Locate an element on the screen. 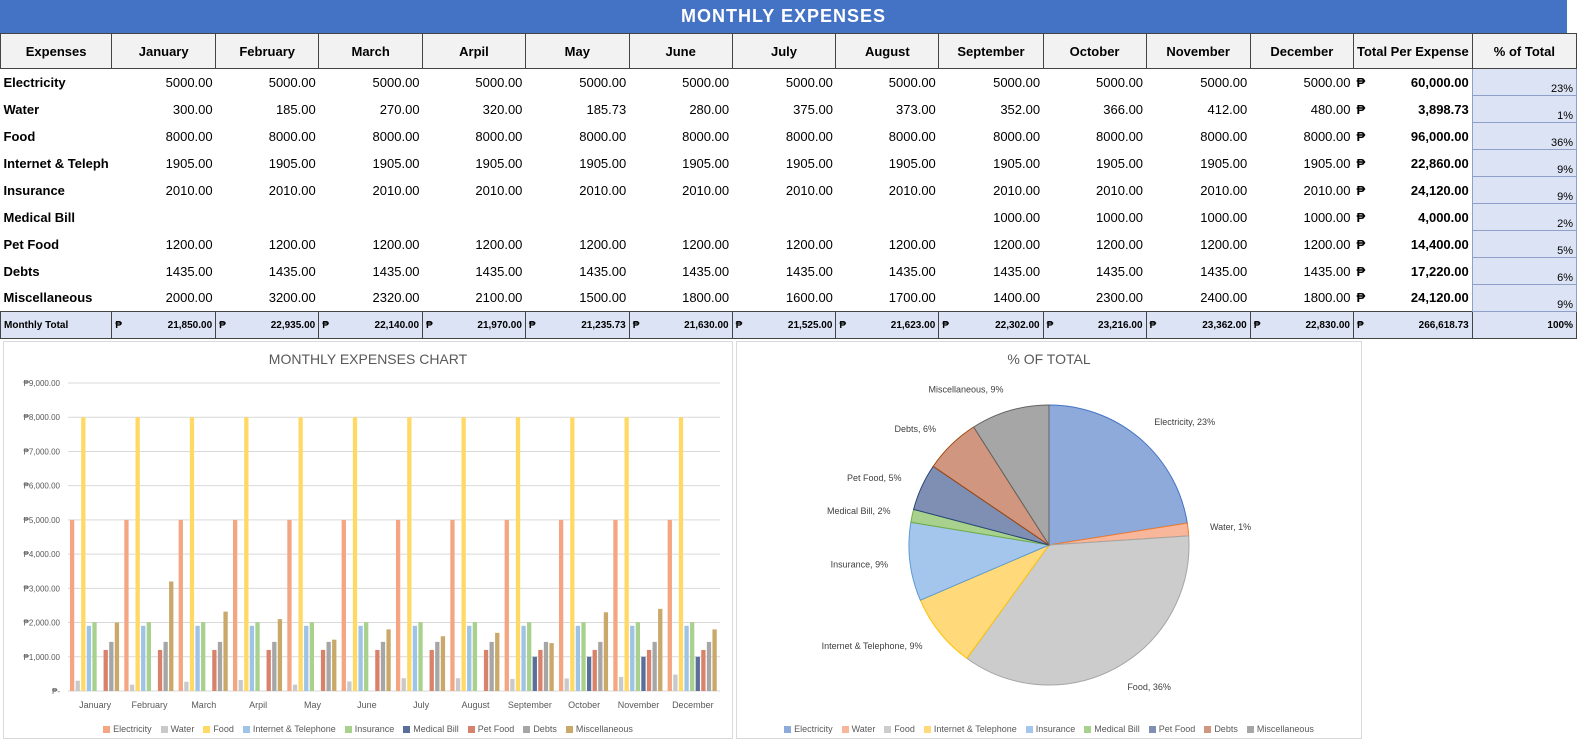 The height and width of the screenshot is (744, 1577). total-cell: ₱ 60,000.00 is located at coordinates (1412, 82).